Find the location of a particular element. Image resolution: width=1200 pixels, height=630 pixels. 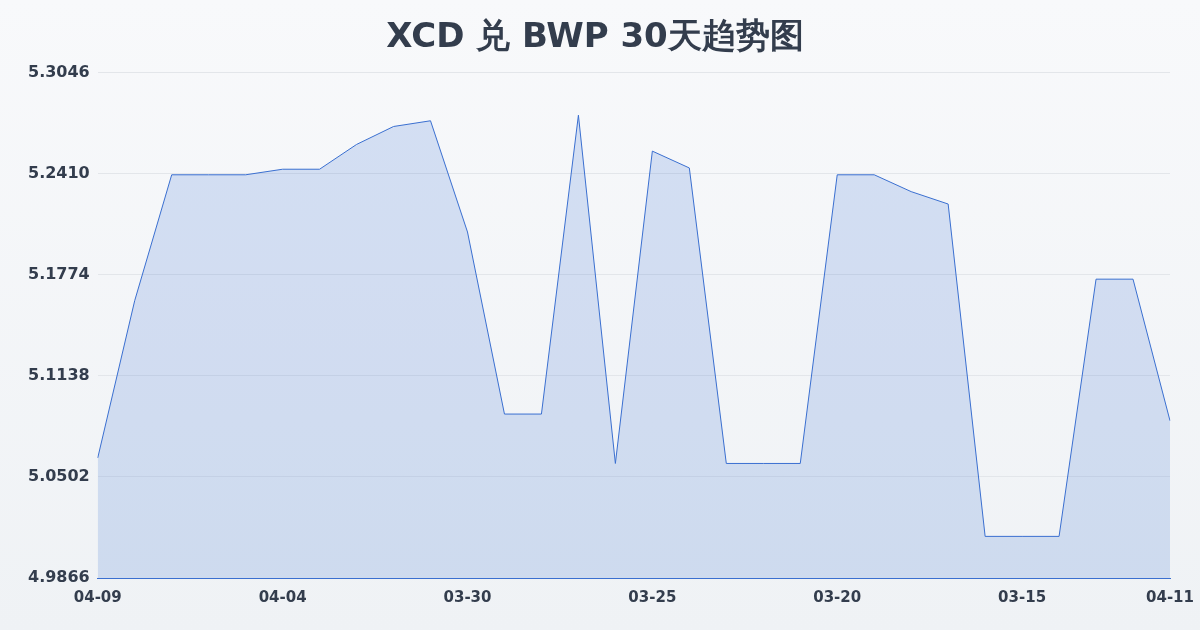

y-tick-label: 4.9866 is located at coordinates (58, 577).